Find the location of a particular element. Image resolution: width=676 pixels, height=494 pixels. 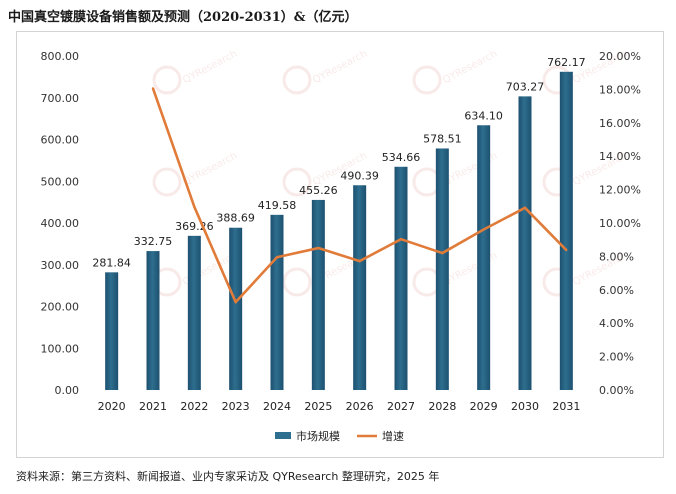

bar-label-2025: 455.26 is located at coordinates (318, 190).